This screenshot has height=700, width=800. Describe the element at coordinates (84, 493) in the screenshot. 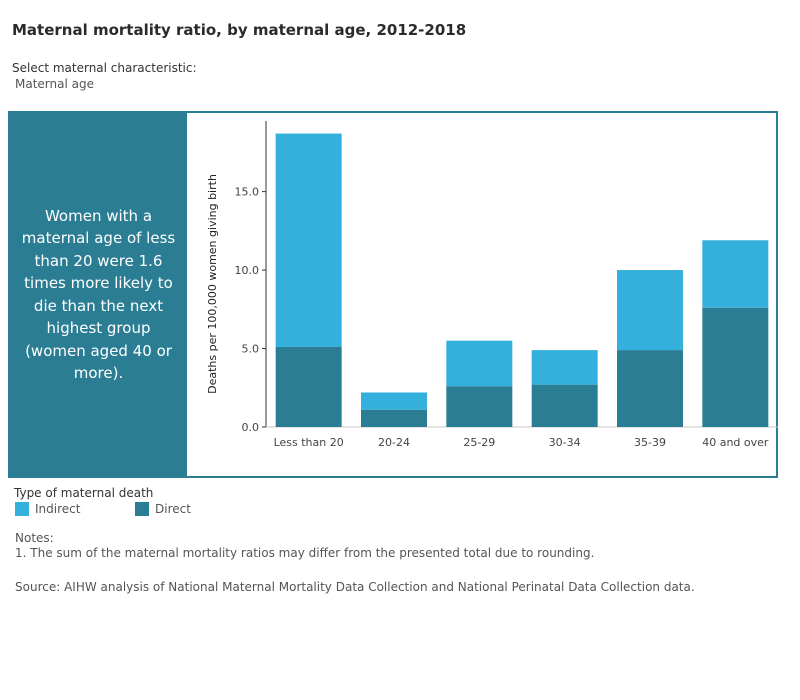

I see `legend-title: Type of maternal death` at that location.